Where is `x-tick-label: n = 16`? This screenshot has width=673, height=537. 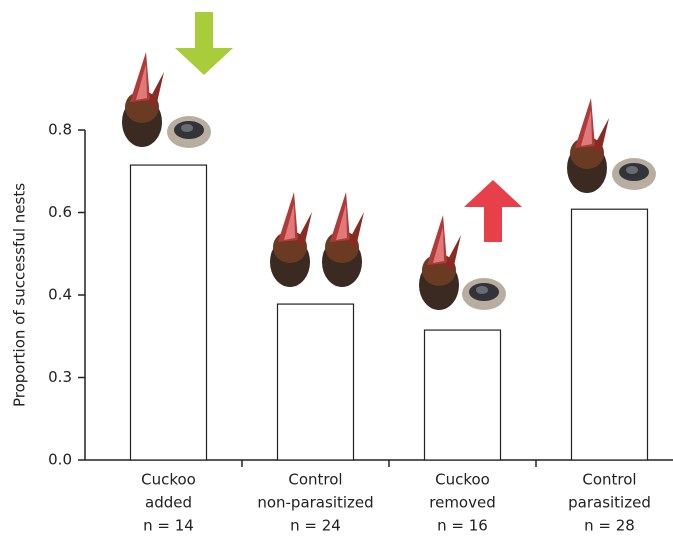 x-tick-label: n = 16 is located at coordinates (462, 526).